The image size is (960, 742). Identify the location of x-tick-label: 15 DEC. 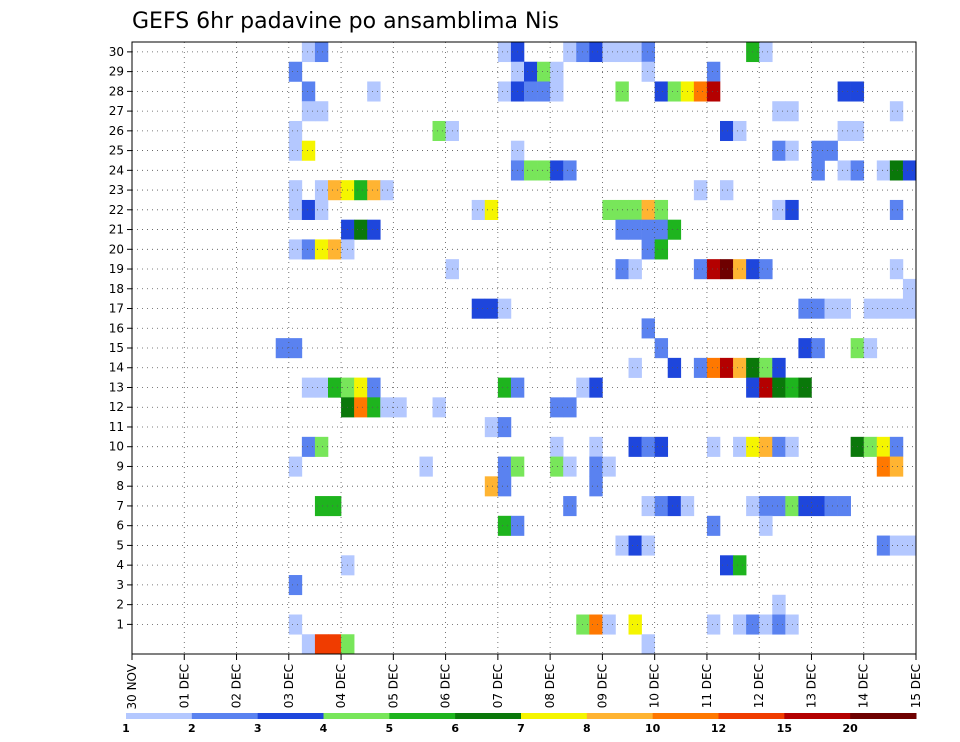
(916, 686).